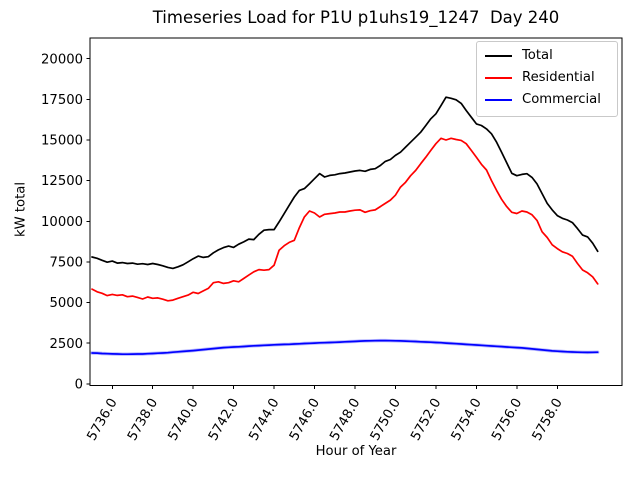 This screenshot has width=640, height=480. What do you see at coordinates (62, 59) in the screenshot?
I see `y-tick-label: 20000` at bounding box center [62, 59].